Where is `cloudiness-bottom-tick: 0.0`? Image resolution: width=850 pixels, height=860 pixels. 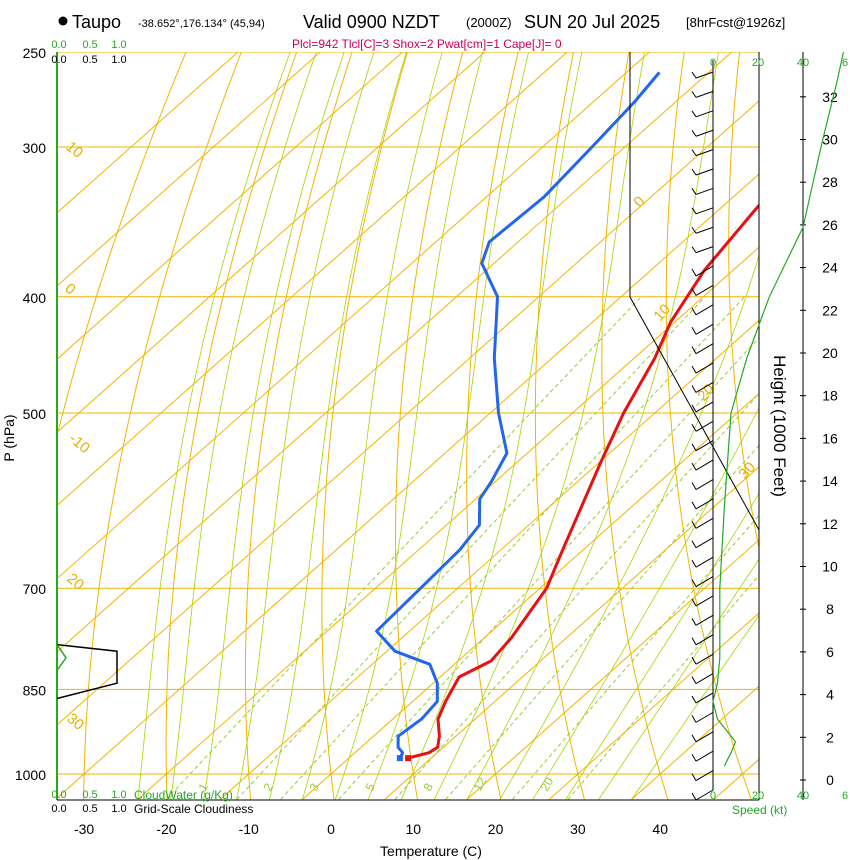
cloudiness-bottom-tick: 0.0 is located at coordinates (58, 809).